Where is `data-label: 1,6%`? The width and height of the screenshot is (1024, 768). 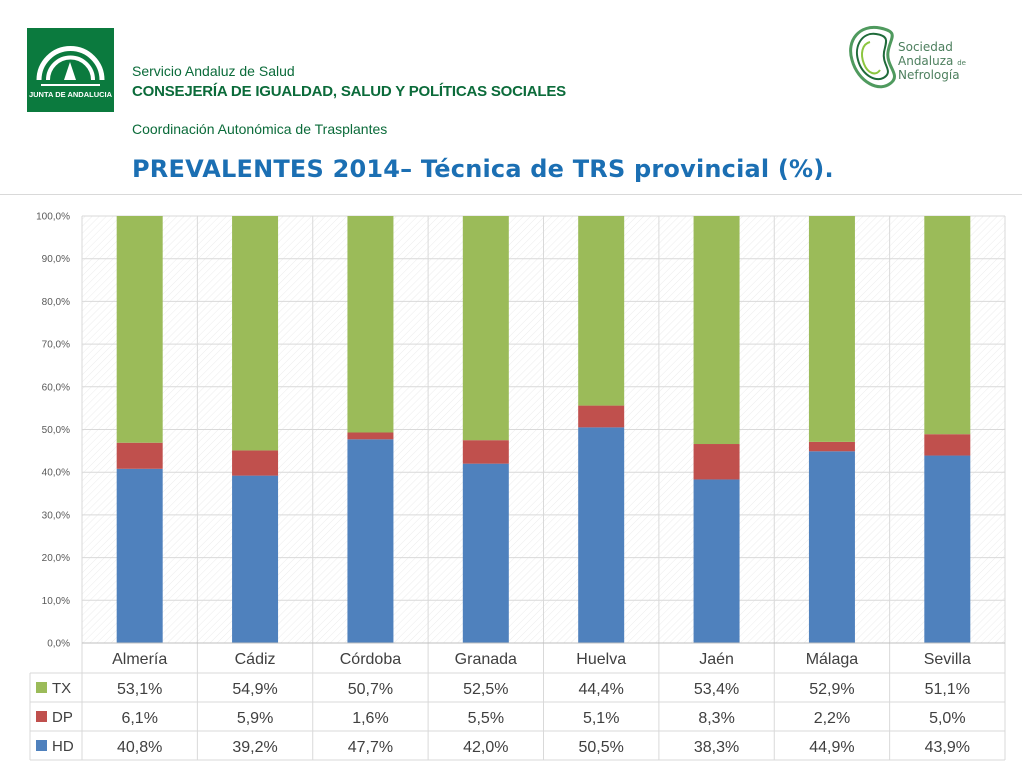
data-label: 1,6% is located at coordinates (370, 718).